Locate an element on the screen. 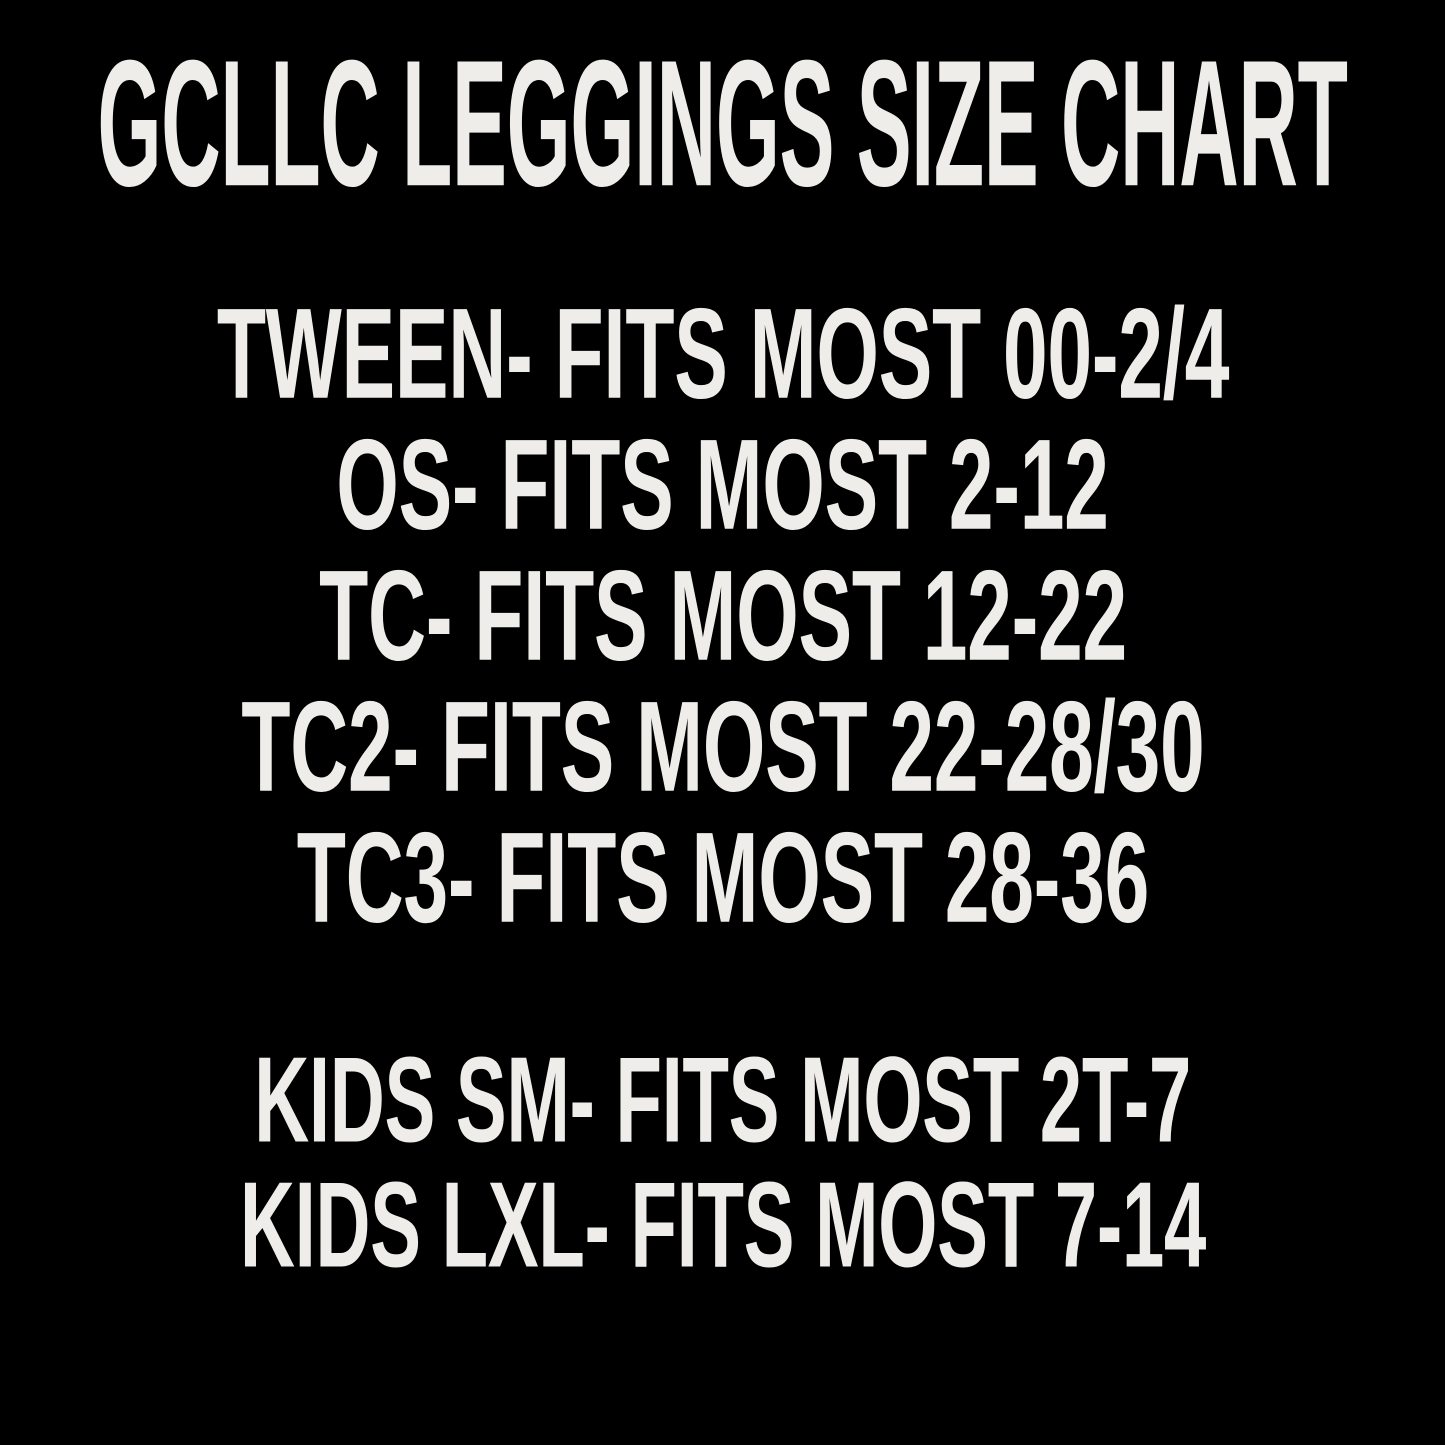  size-row-kids-sm: KIDS SM- FITS MOST 2T-7 is located at coordinates (722, 1100).